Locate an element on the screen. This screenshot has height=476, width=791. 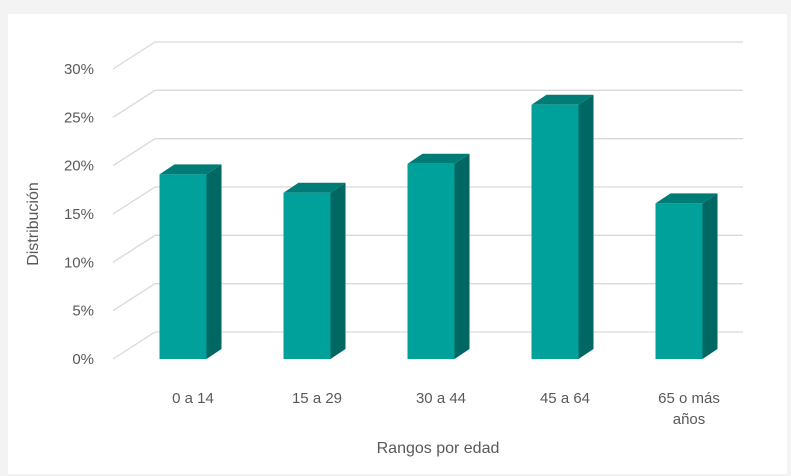
x-tick-label: 45 a 64 is located at coordinates (565, 398).